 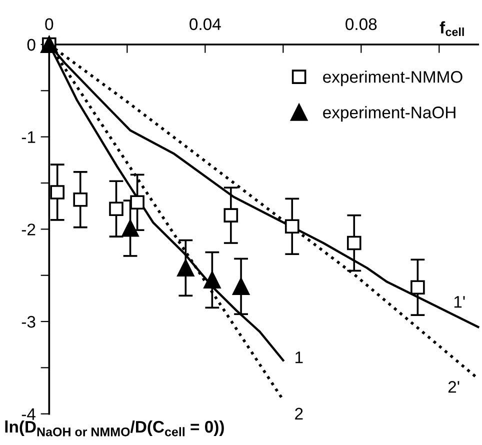 I want to click on y-tick-label: -3, so click(x=29, y=322).